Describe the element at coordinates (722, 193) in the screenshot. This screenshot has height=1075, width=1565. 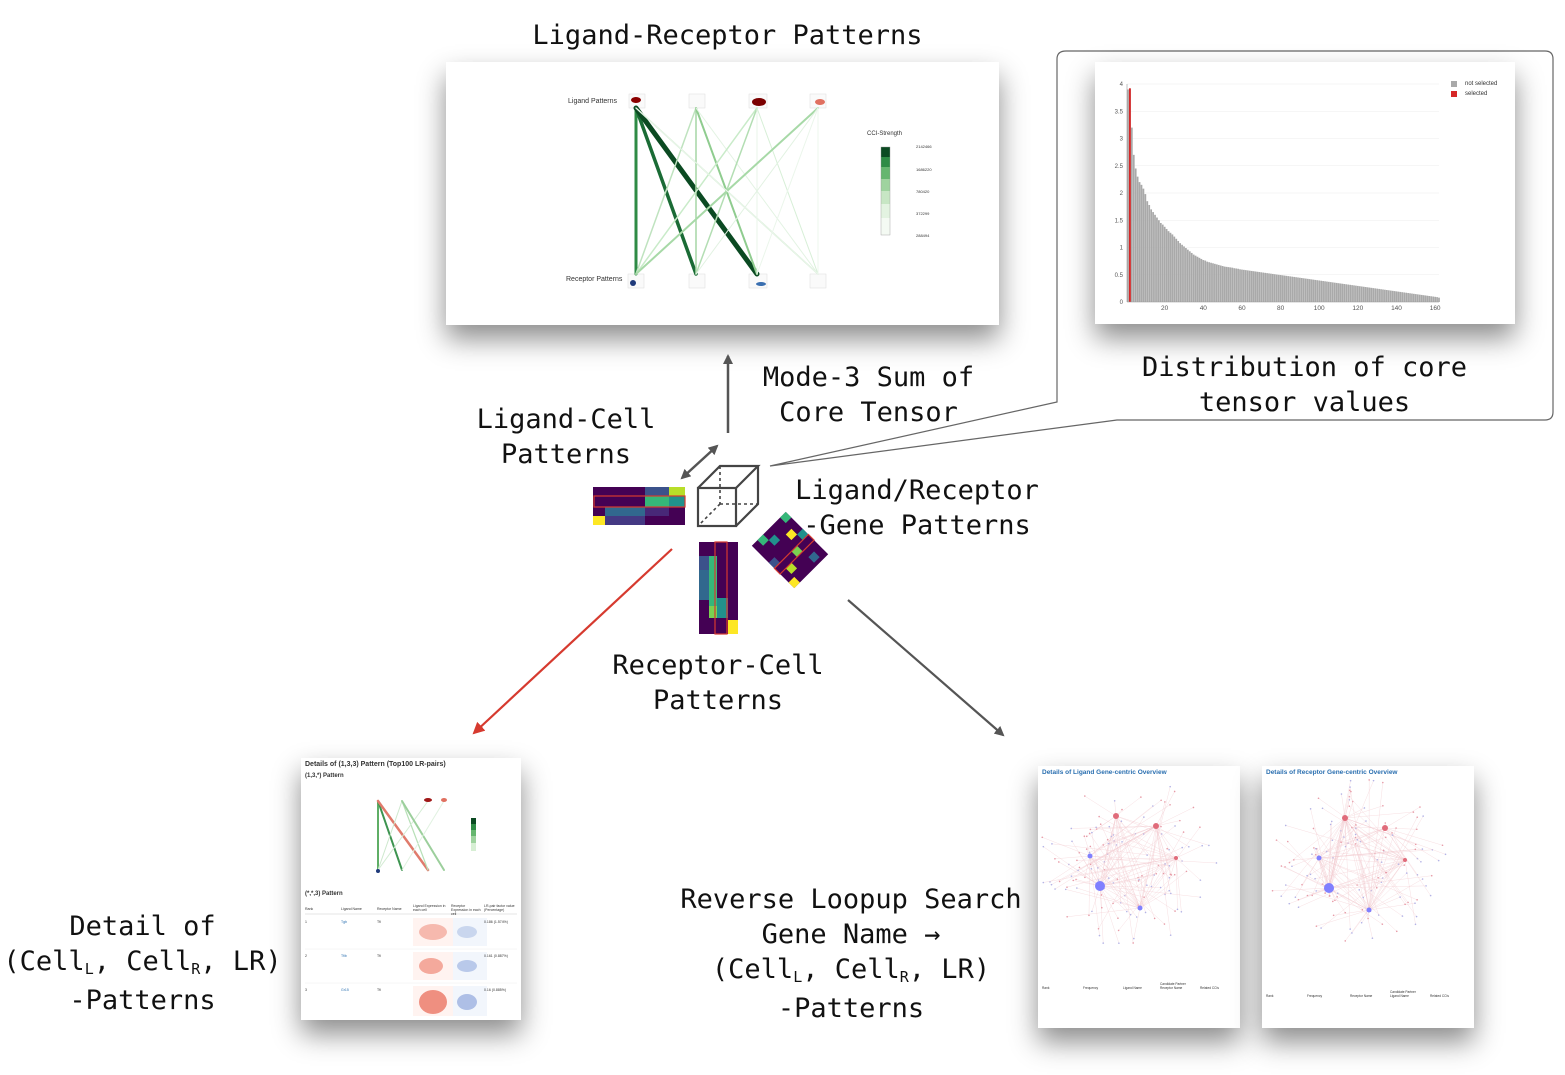
I see `lr-patterns-panel: Ligand Patterns Receptor Patterns` at that location.